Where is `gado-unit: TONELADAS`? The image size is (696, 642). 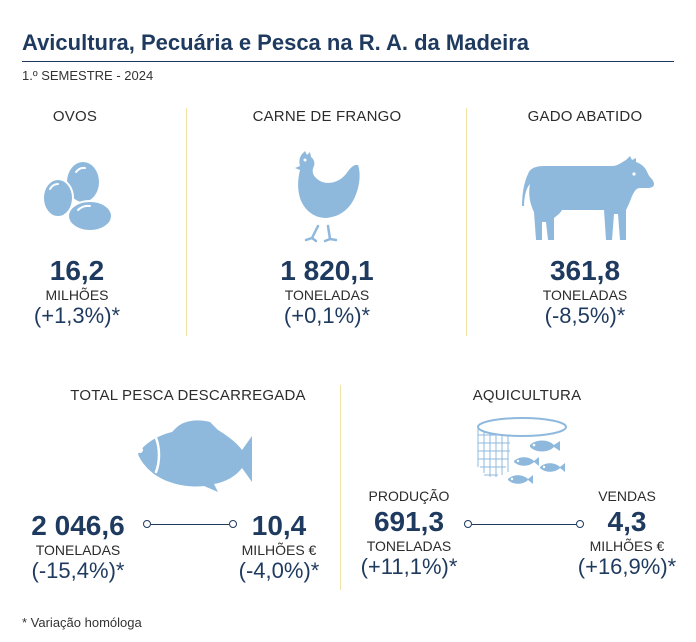
gado-unit: TONELADAS is located at coordinates (585, 295).